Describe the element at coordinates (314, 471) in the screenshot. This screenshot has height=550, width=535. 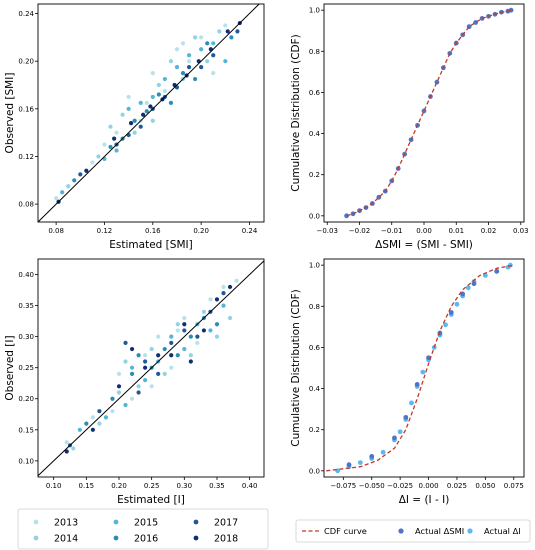
I see `y-tick-label: 0.0` at that location.